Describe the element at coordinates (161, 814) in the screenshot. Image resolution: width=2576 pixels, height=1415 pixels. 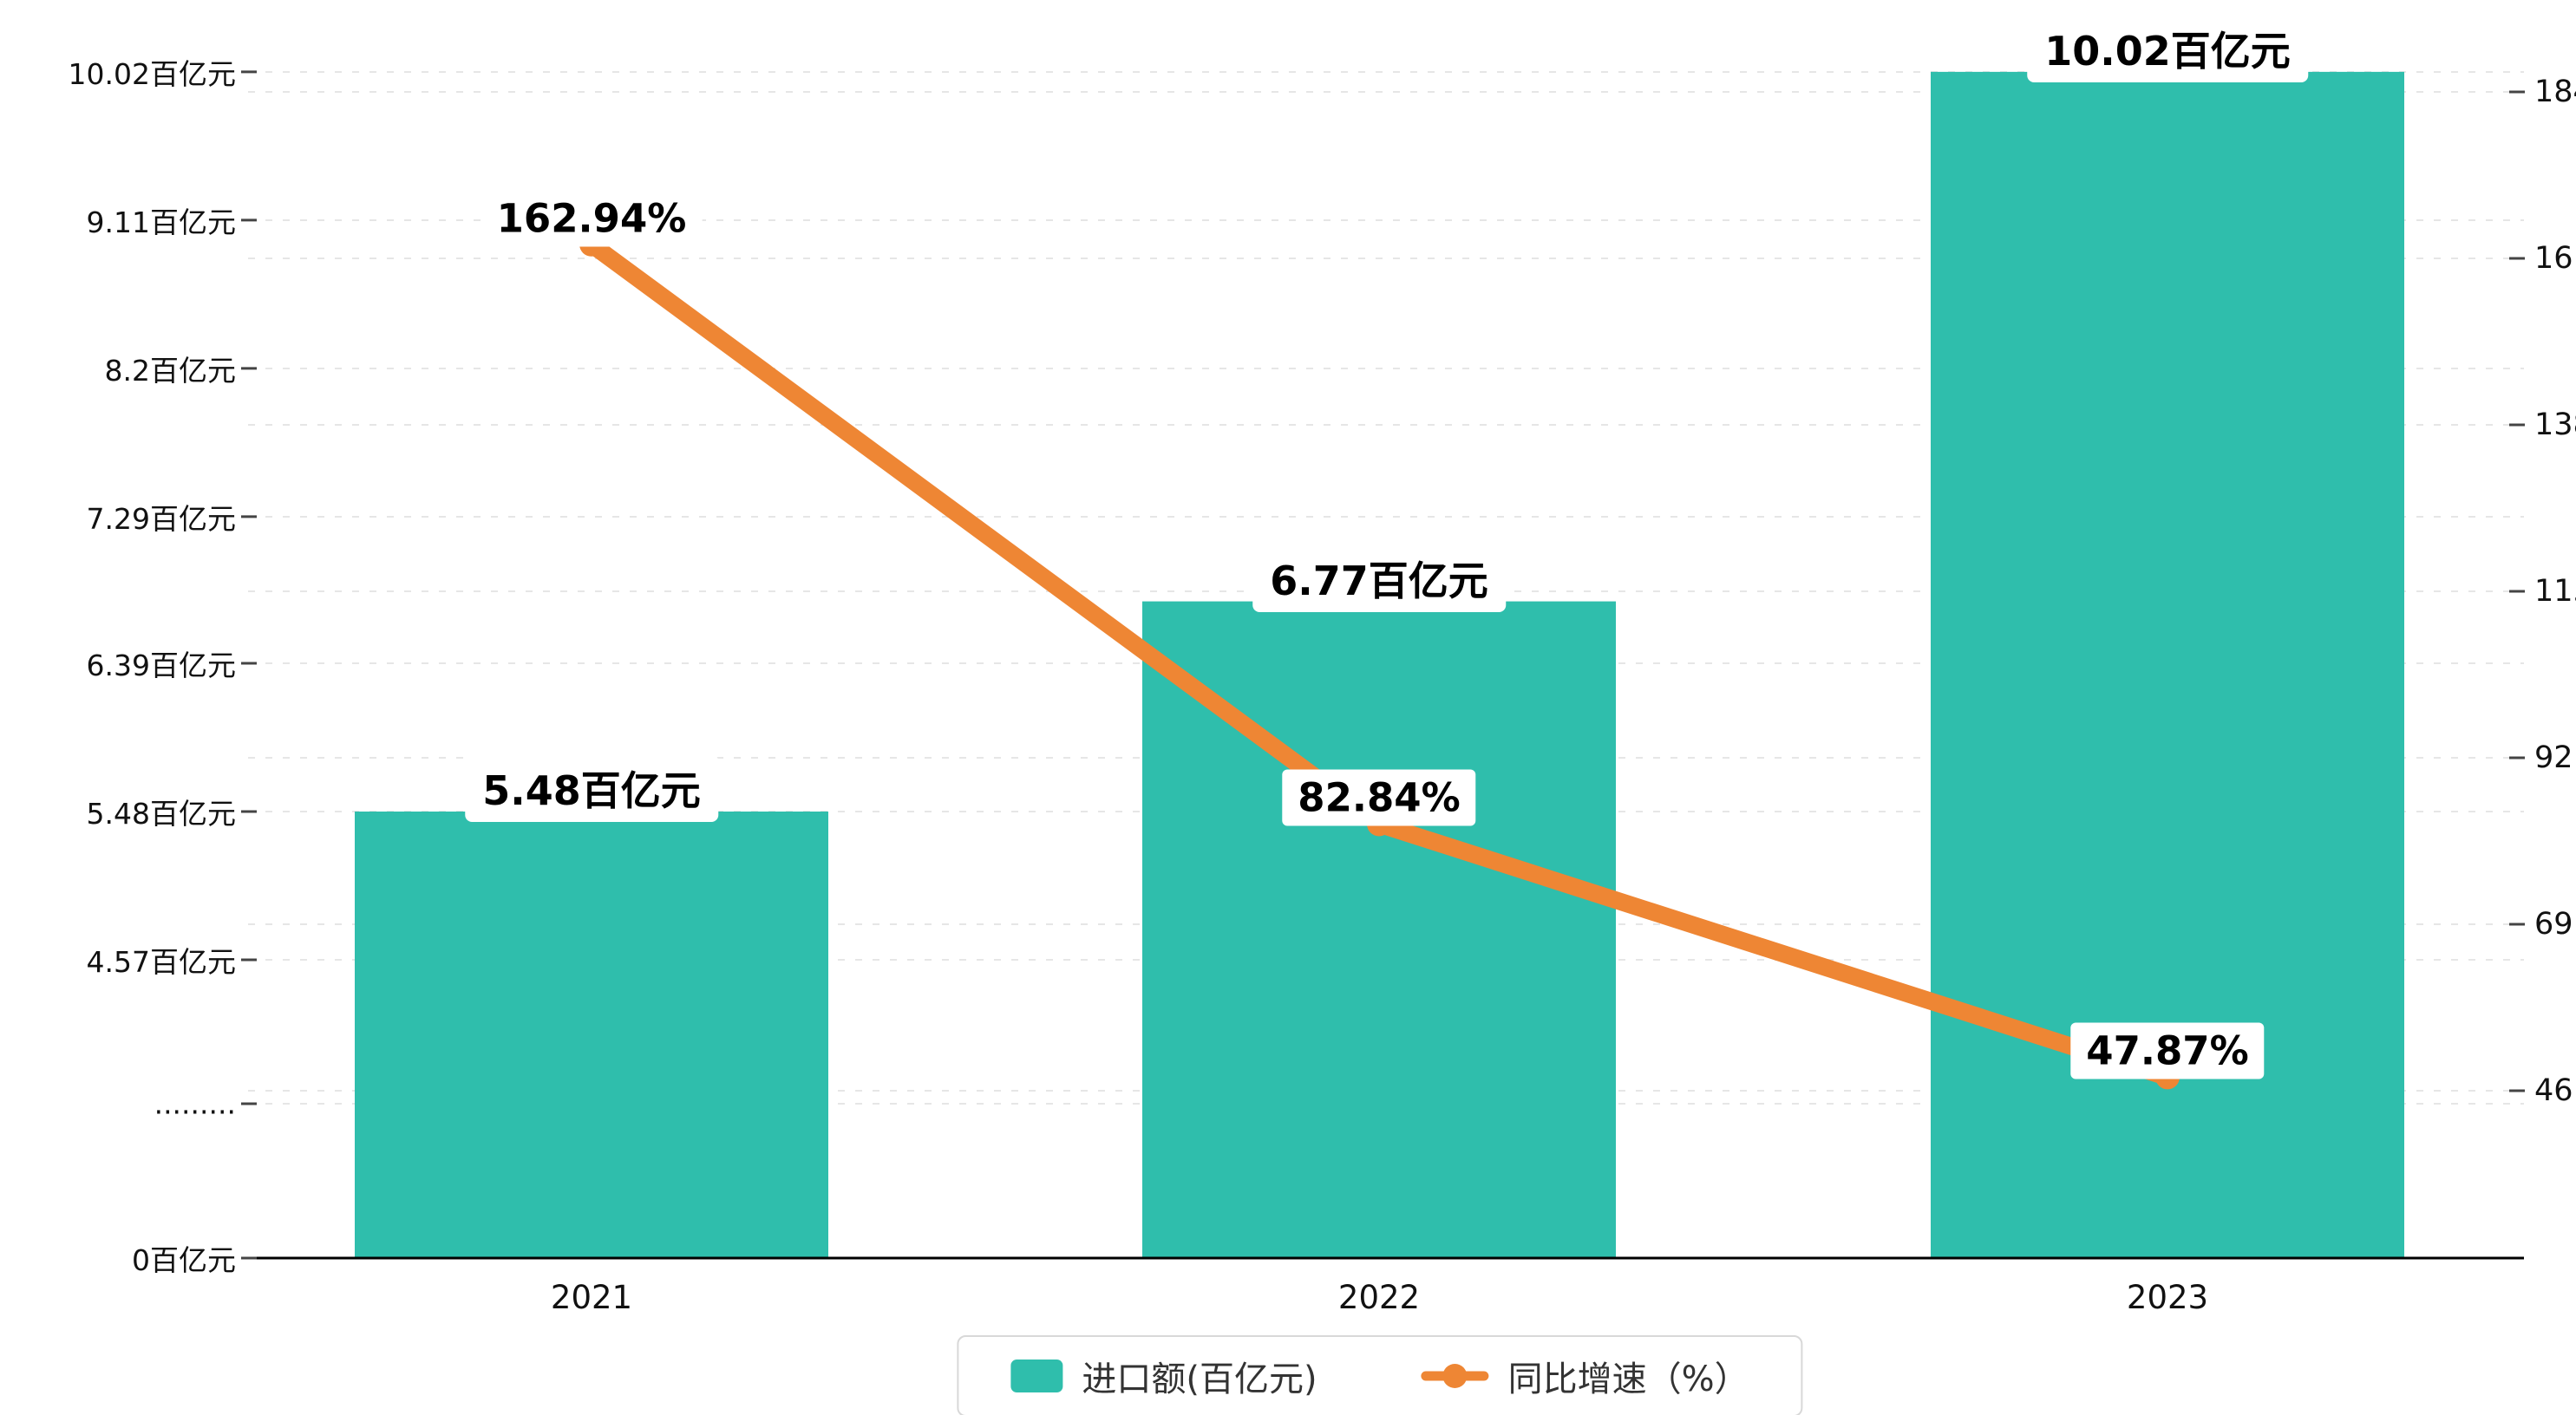
I see `left-axis-tick-label: 5.48百亿元` at that location.